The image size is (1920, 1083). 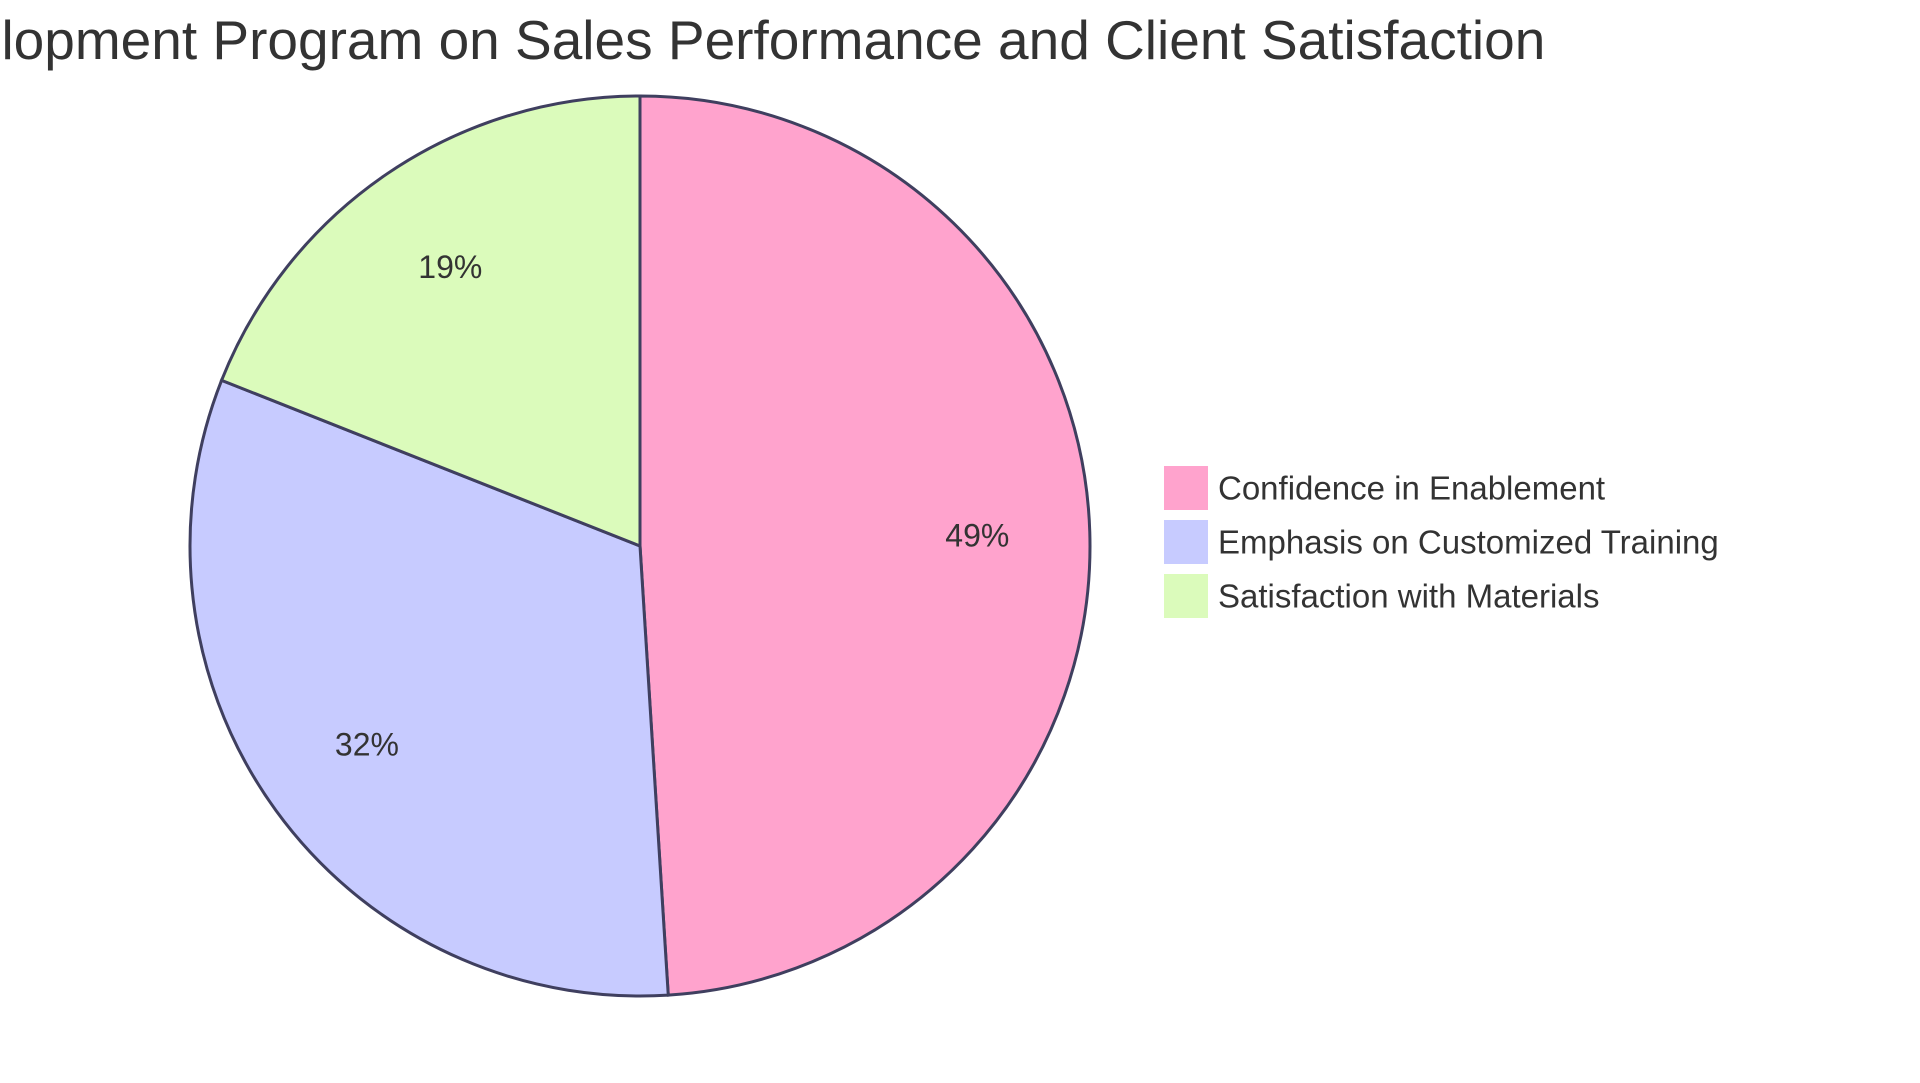 What do you see at coordinates (1408, 596) in the screenshot?
I see `legend-label: Satisfaction with Materials` at bounding box center [1408, 596].